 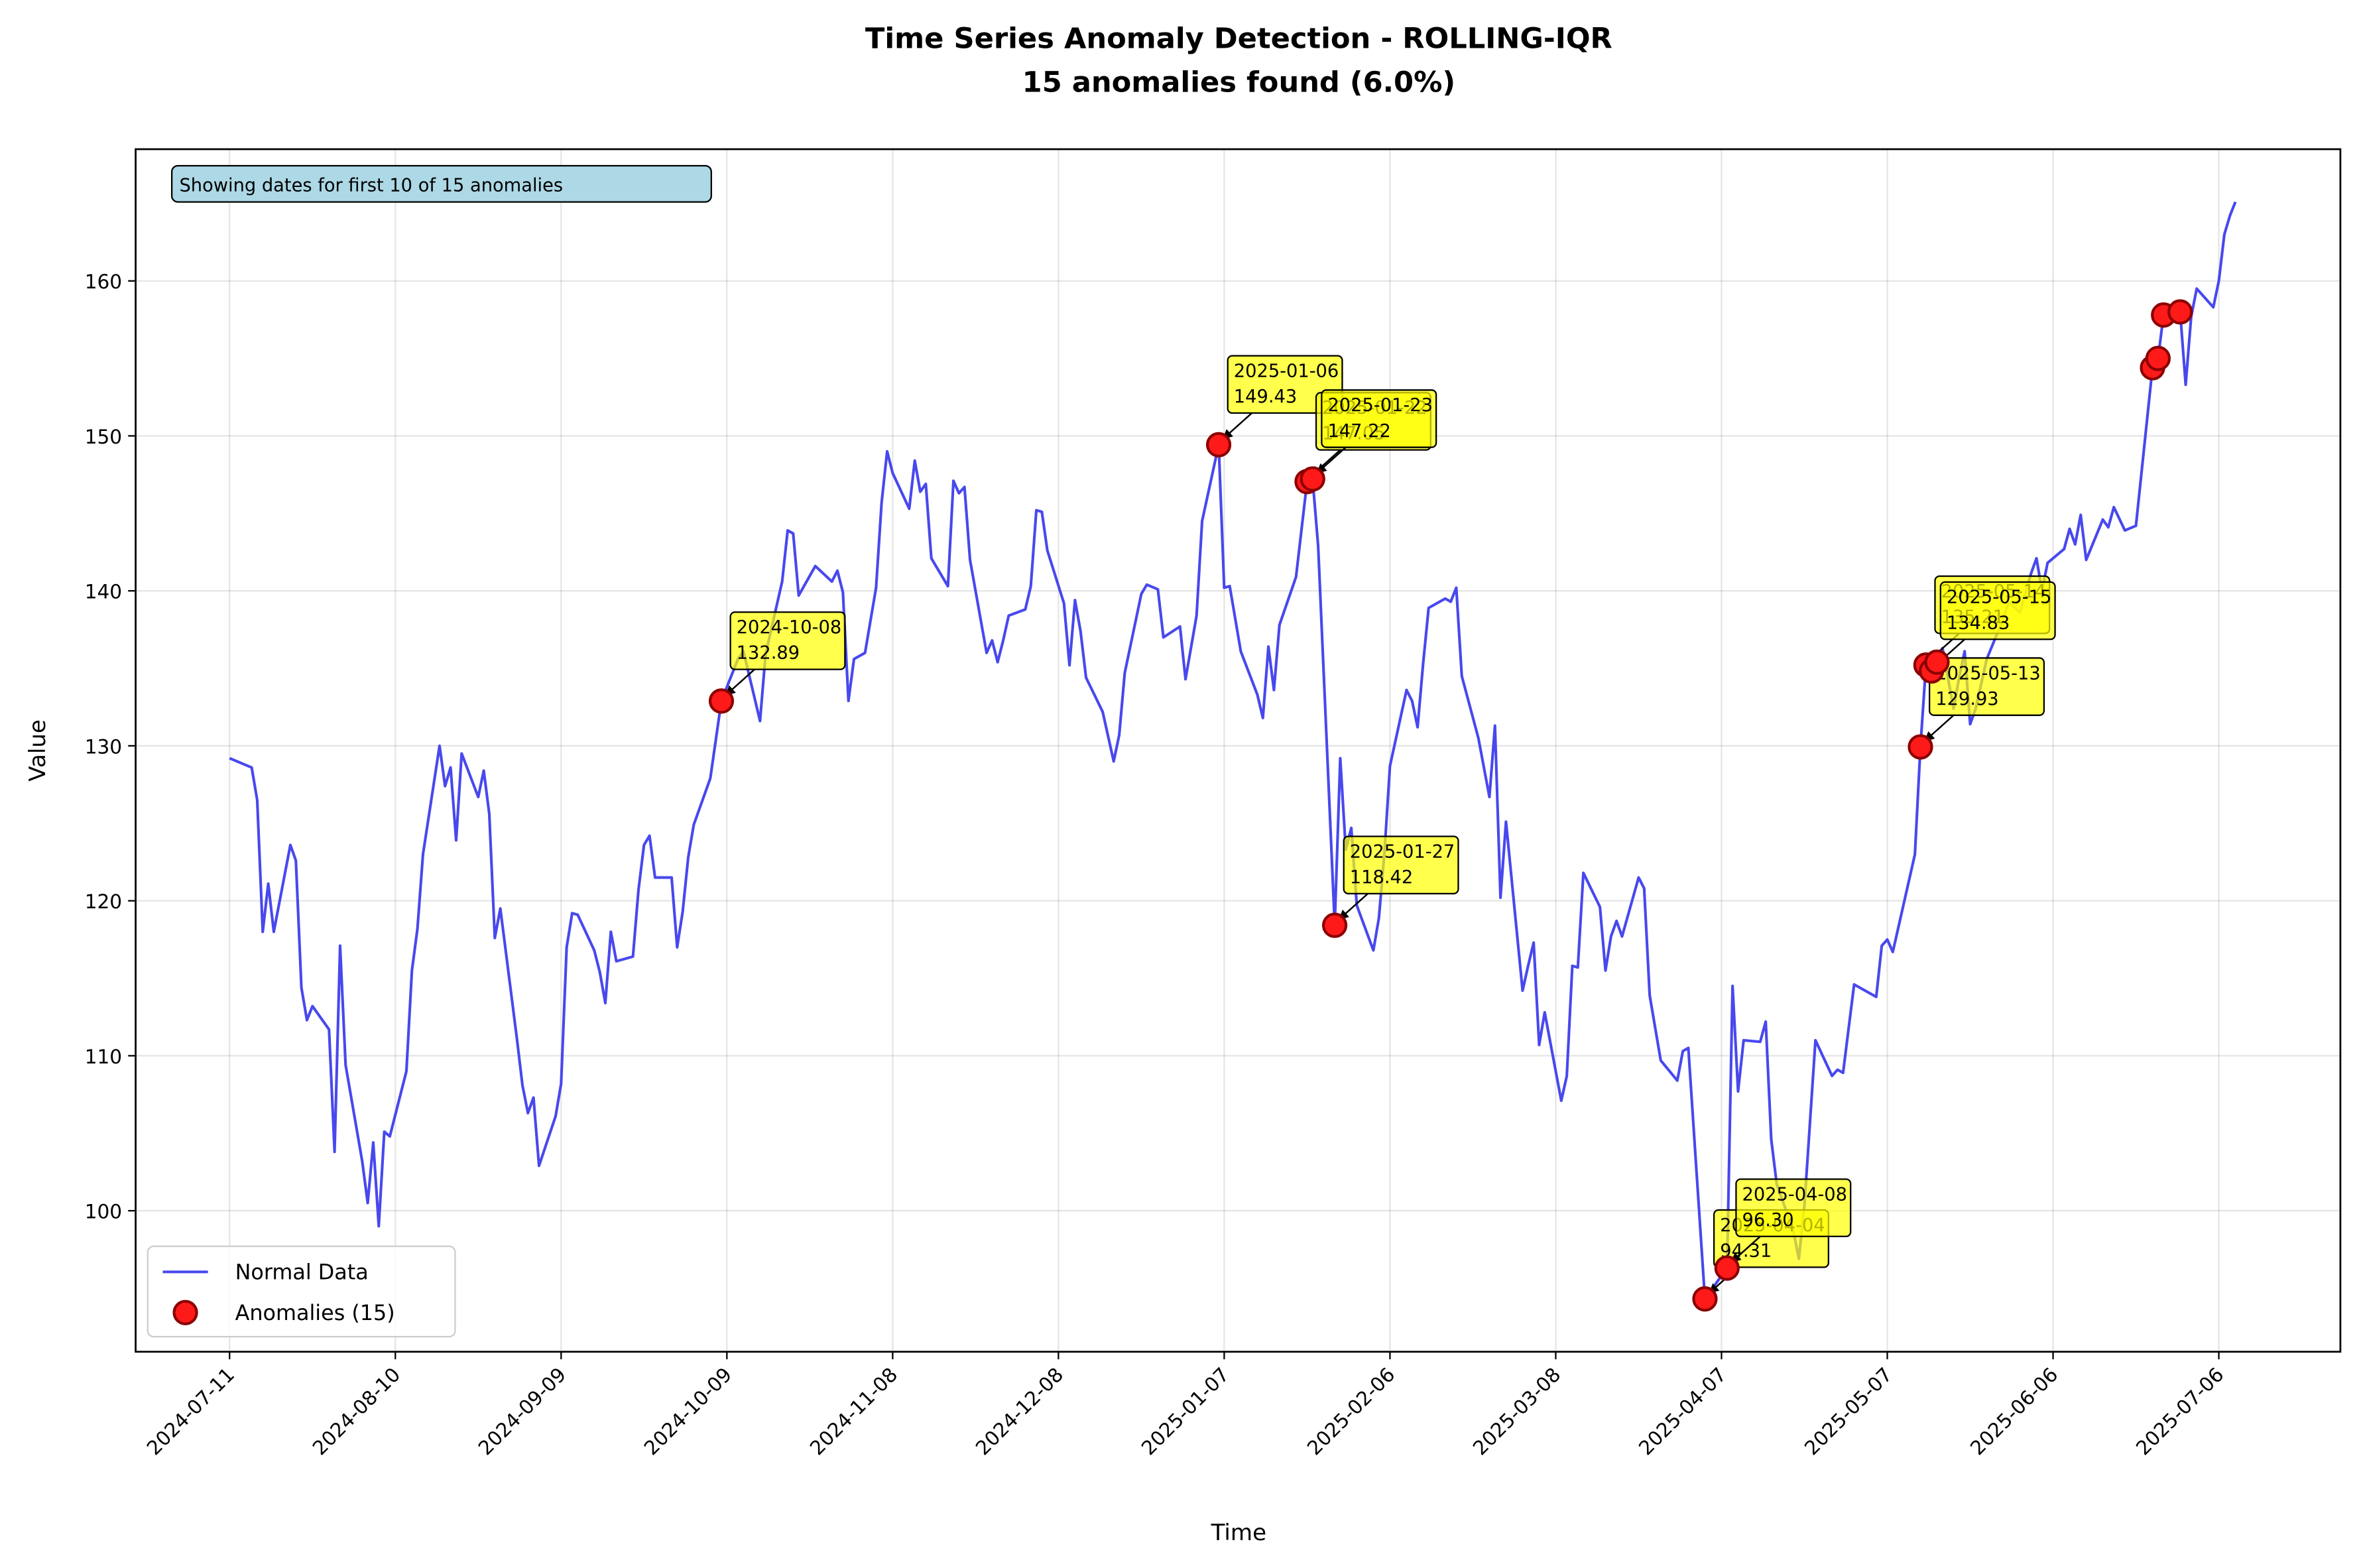 I want to click on x-tick-label: 2024-08-10, so click(x=356, y=1411).